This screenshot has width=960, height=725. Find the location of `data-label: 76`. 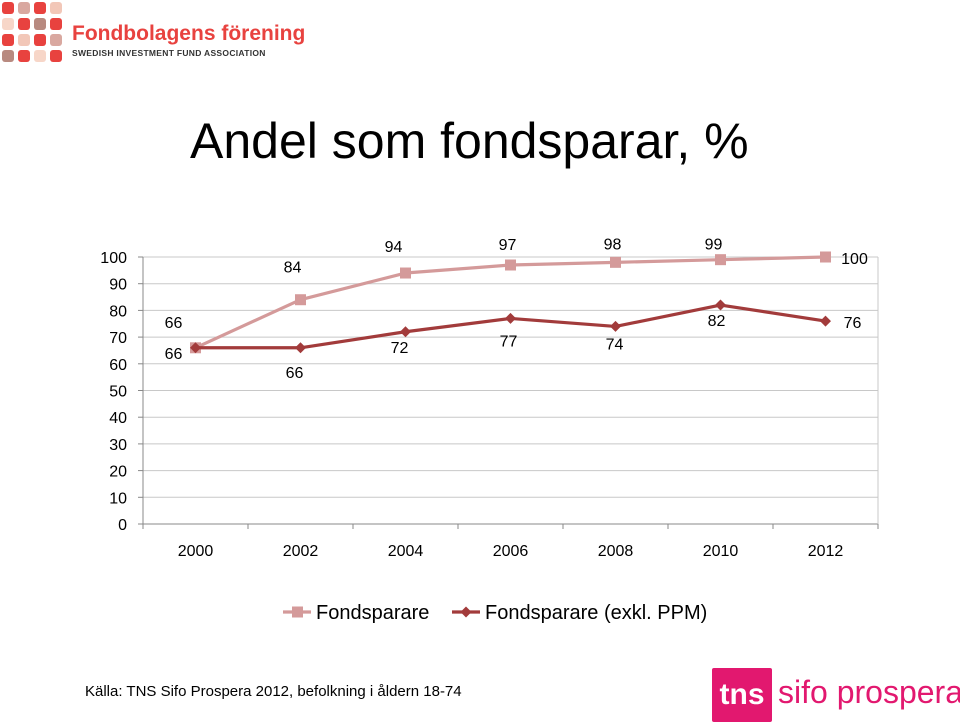

data-label: 76 is located at coordinates (853, 323).